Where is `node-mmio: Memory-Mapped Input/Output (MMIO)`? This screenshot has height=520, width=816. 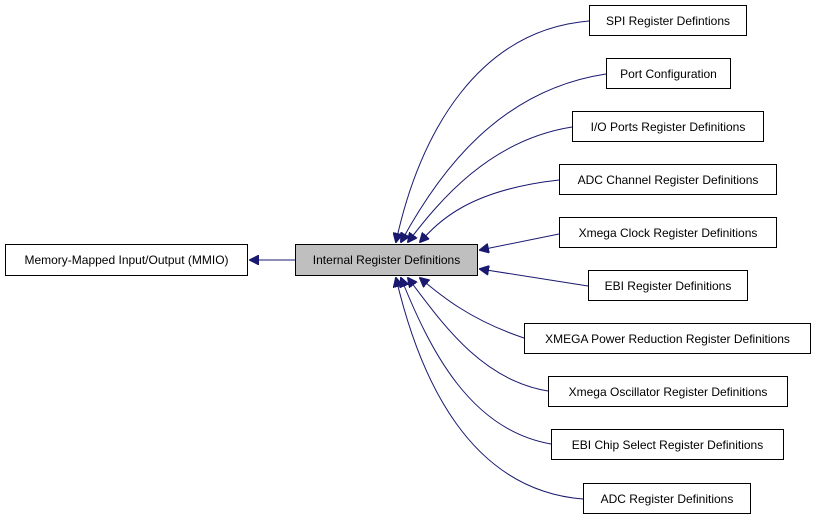
node-mmio: Memory-Mapped Input/Output (MMIO) is located at coordinates (126, 260).